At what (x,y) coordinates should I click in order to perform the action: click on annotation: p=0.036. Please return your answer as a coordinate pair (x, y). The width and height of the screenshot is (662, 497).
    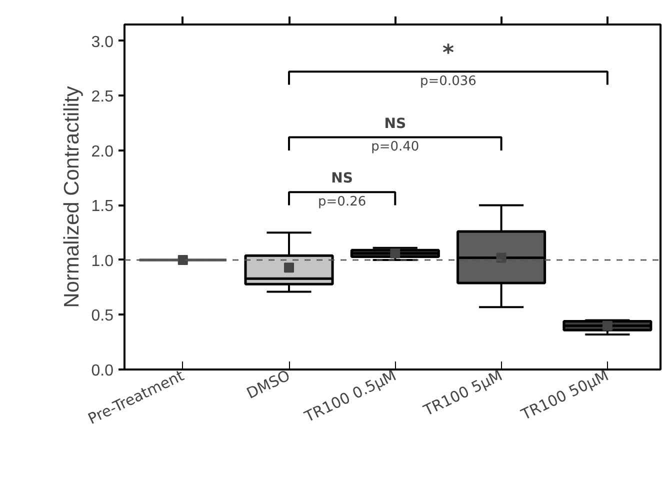
    Looking at the image, I should click on (448, 81).